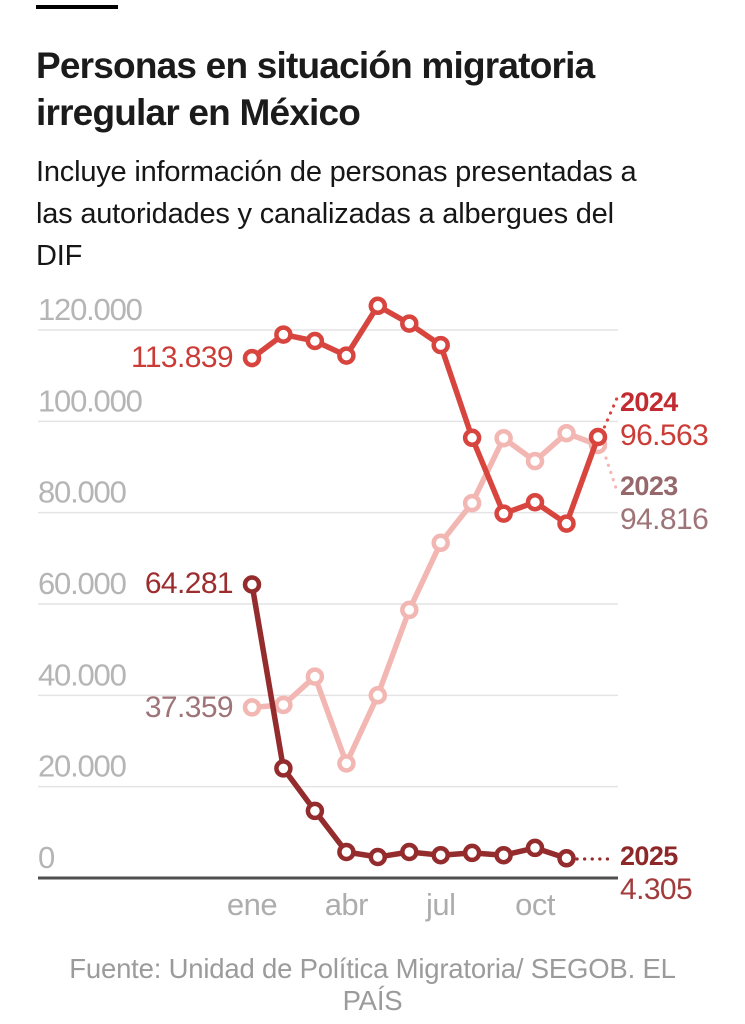 Image resolution: width=745 pixels, height=1024 pixels. What do you see at coordinates (649, 486) in the screenshot?
I see `series-year-2023: 2023` at bounding box center [649, 486].